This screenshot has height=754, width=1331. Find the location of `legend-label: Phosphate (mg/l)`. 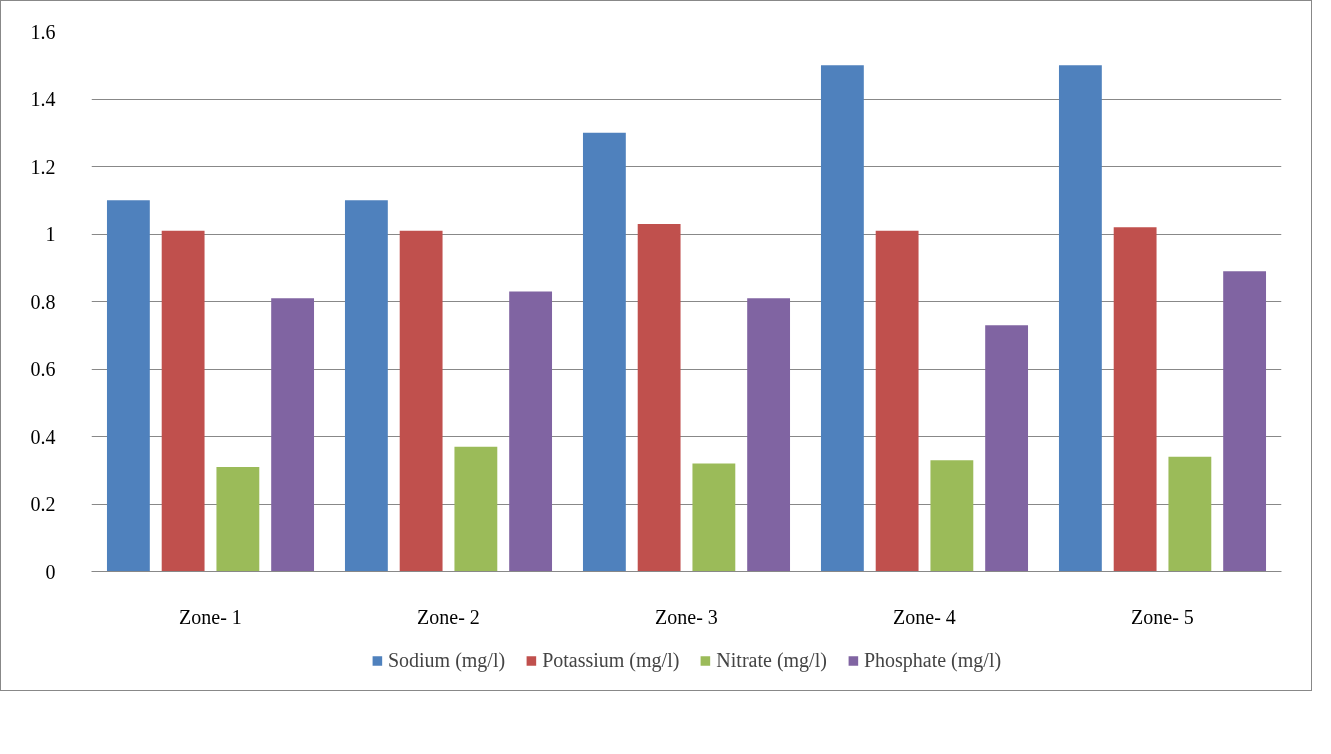

legend-label: Phosphate (mg/l) is located at coordinates (932, 660).